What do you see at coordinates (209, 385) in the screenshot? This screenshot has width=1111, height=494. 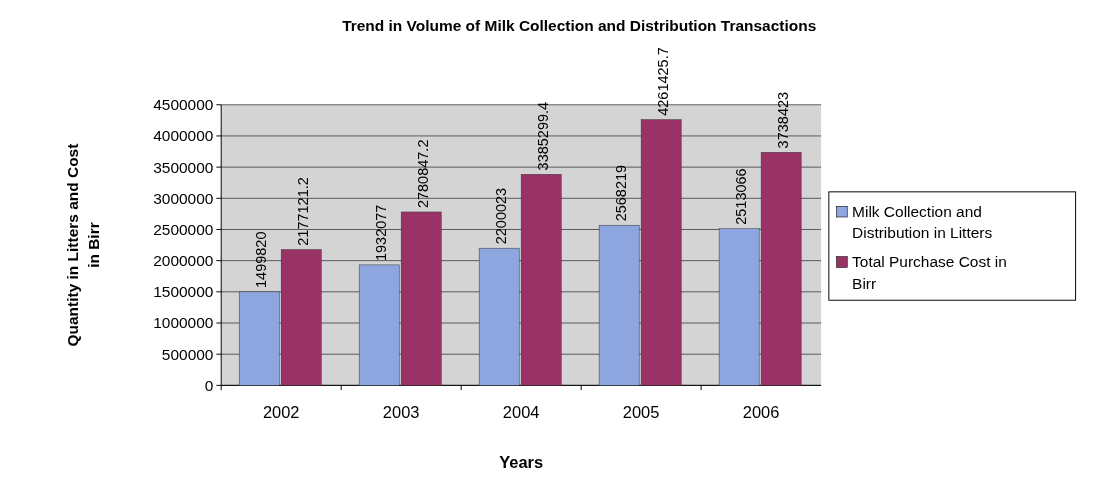 I see `y-tick-label: 0` at bounding box center [209, 385].